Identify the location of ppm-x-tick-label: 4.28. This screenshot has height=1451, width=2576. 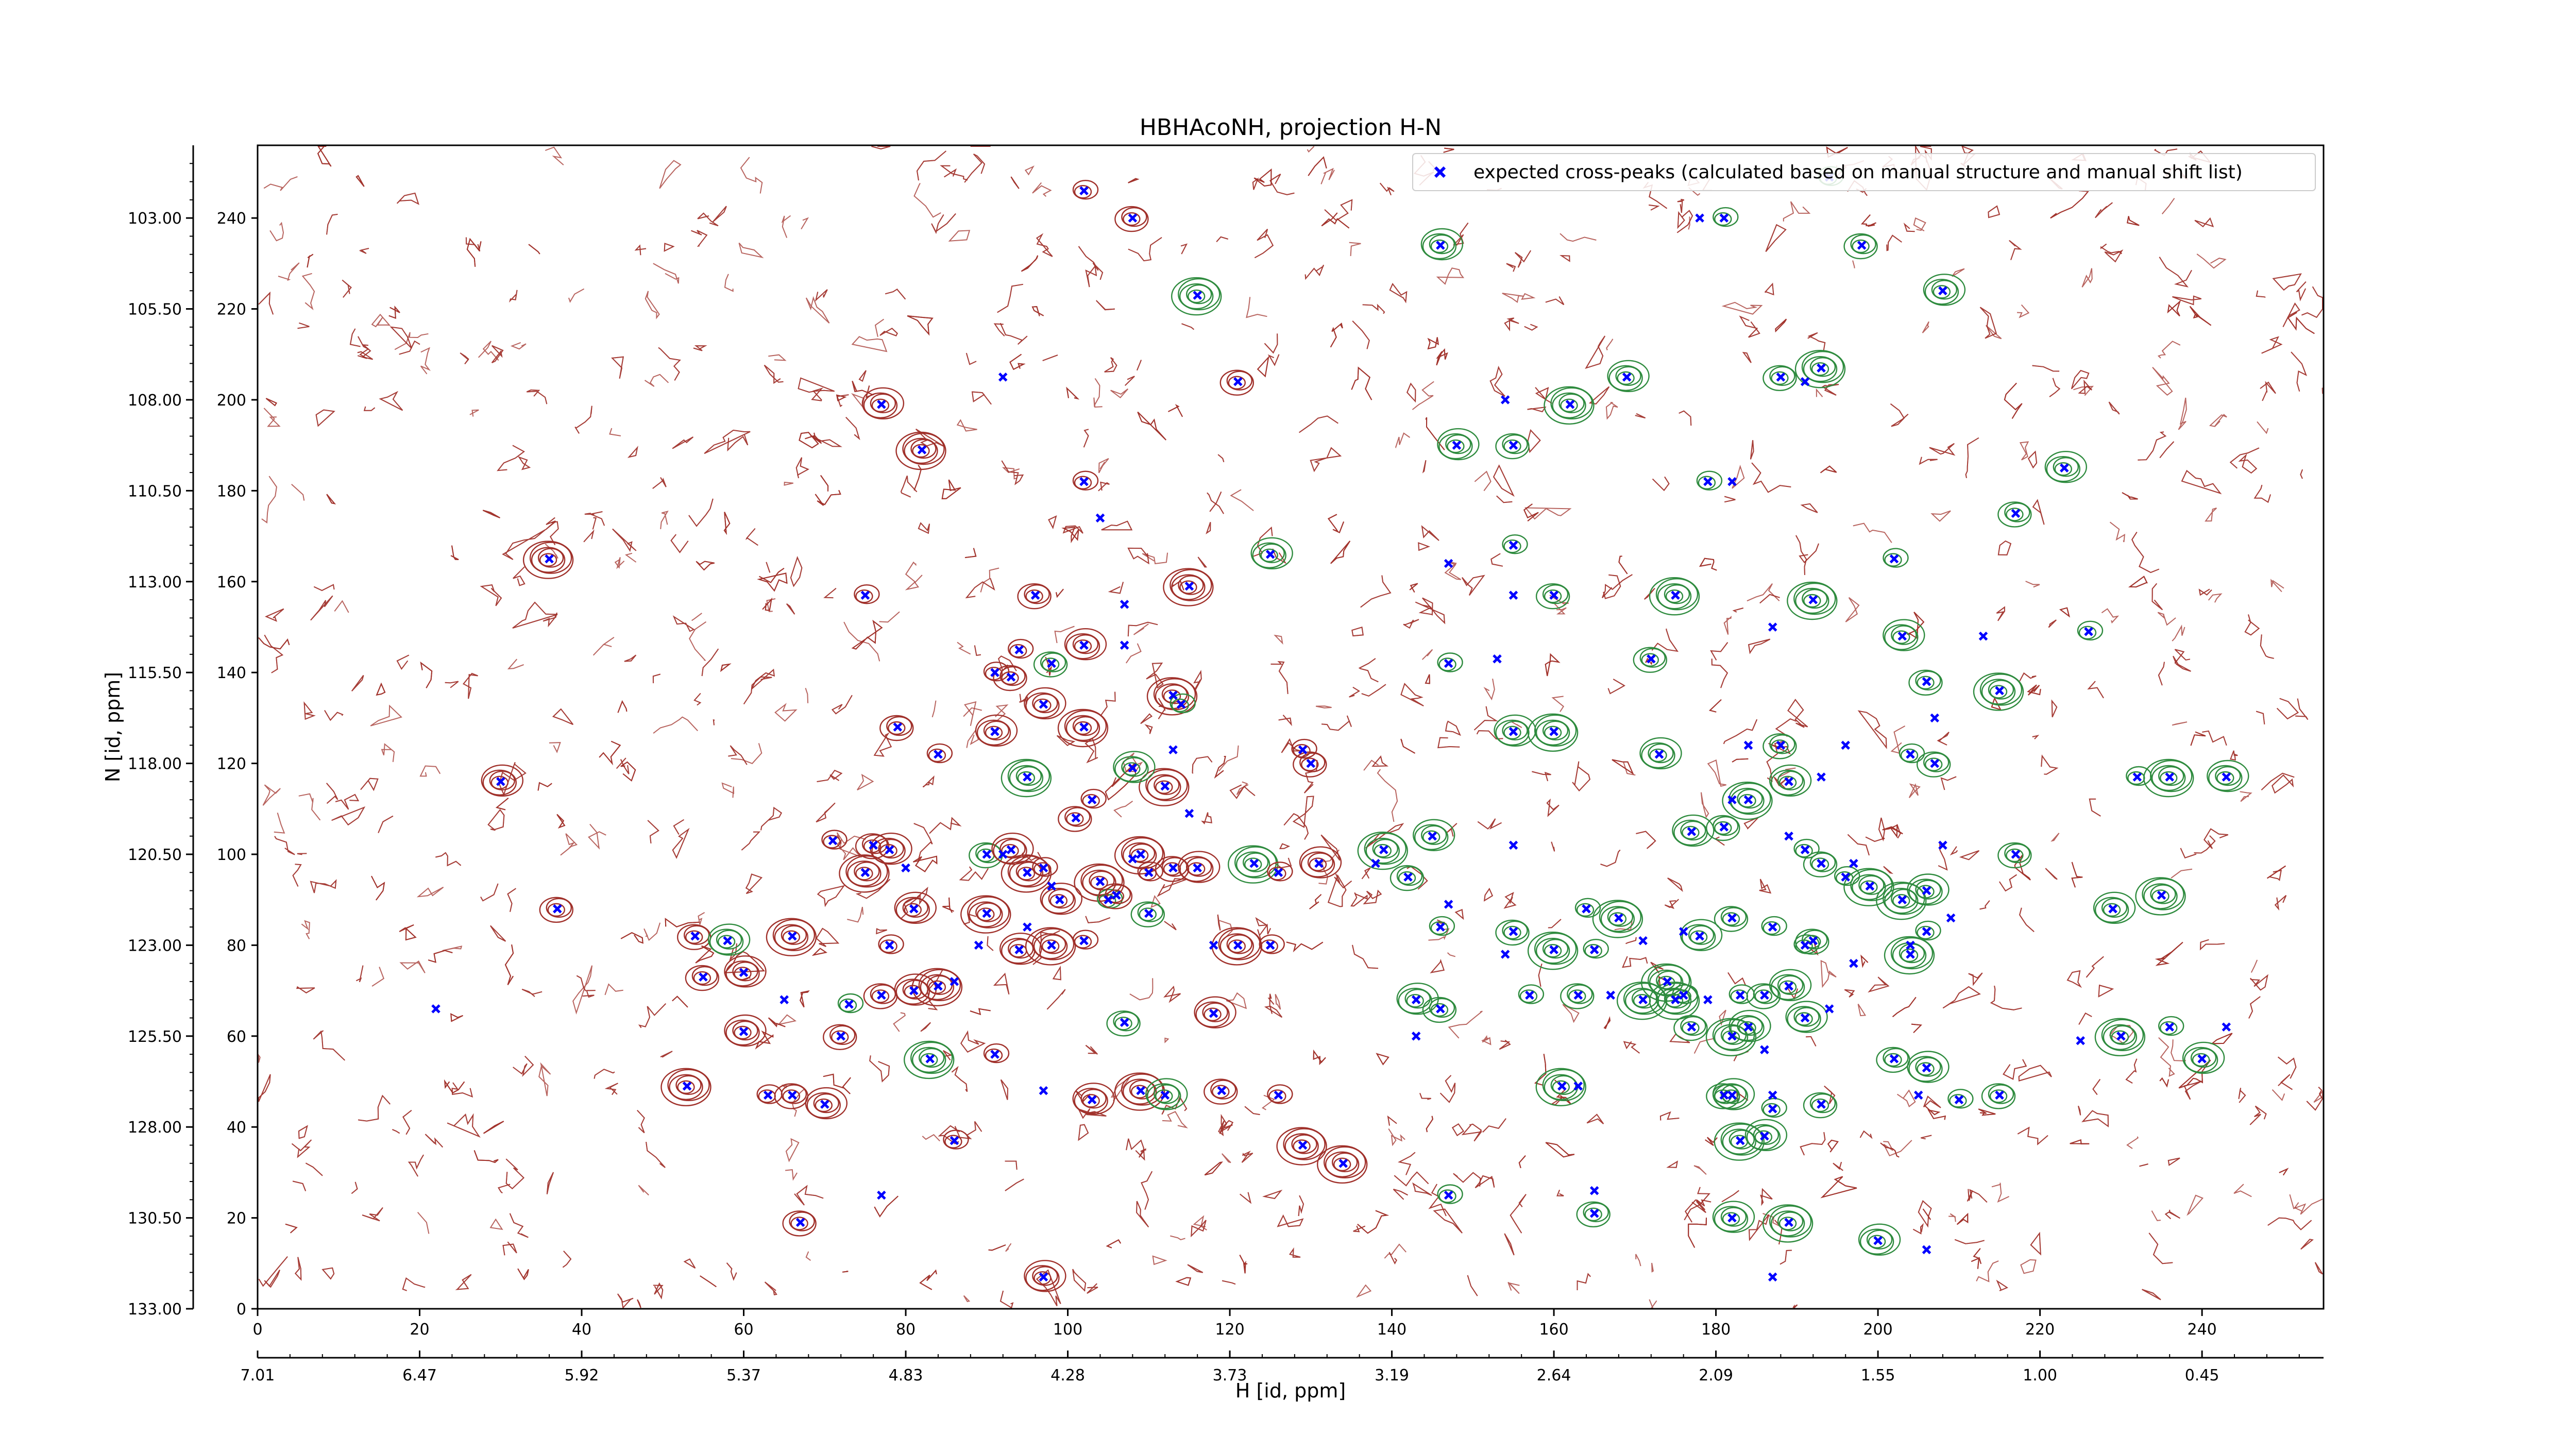
(1067, 1375).